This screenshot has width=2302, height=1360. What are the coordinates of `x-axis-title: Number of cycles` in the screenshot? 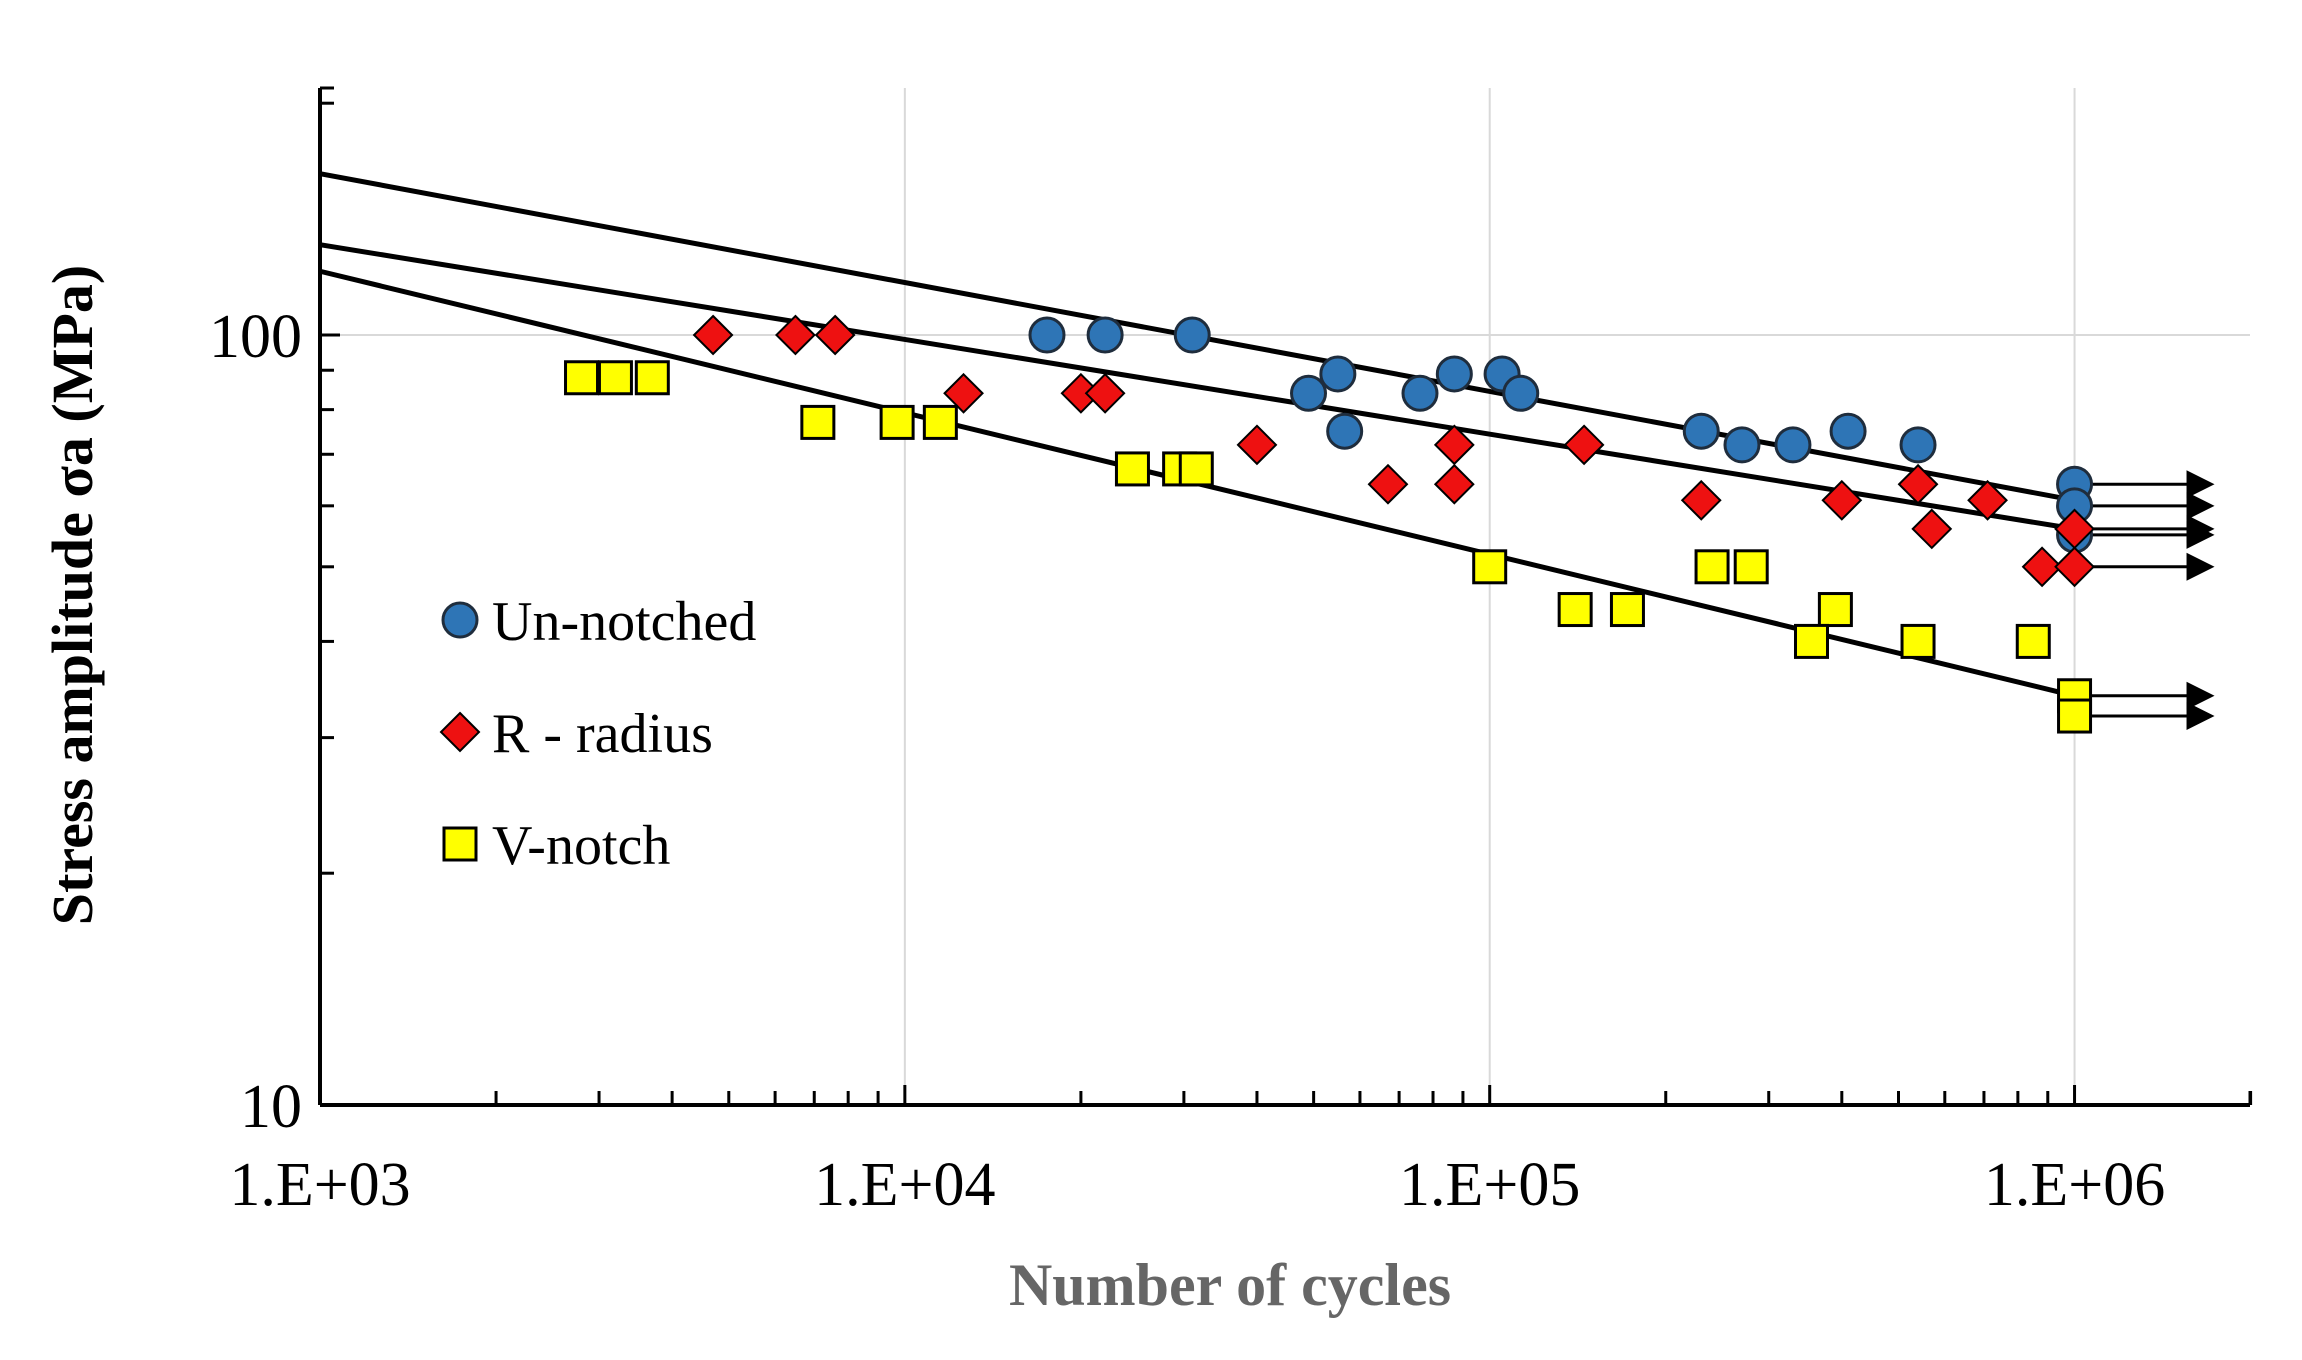 It's located at (1230, 1285).